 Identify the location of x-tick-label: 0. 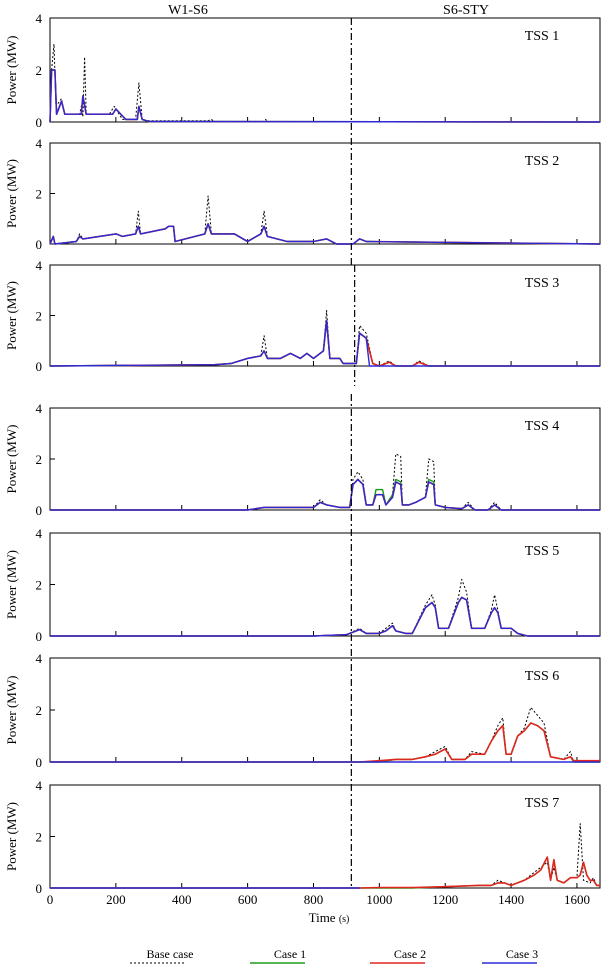
(50, 899).